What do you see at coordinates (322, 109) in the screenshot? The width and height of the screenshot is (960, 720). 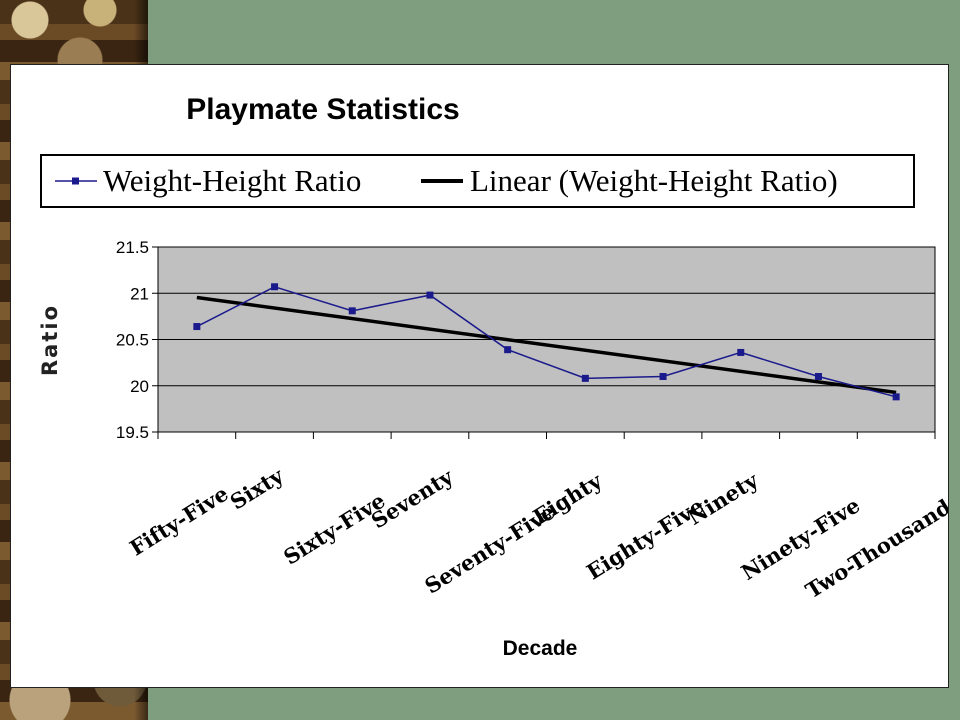 I see `chart-title: Playmate Statistics` at bounding box center [322, 109].